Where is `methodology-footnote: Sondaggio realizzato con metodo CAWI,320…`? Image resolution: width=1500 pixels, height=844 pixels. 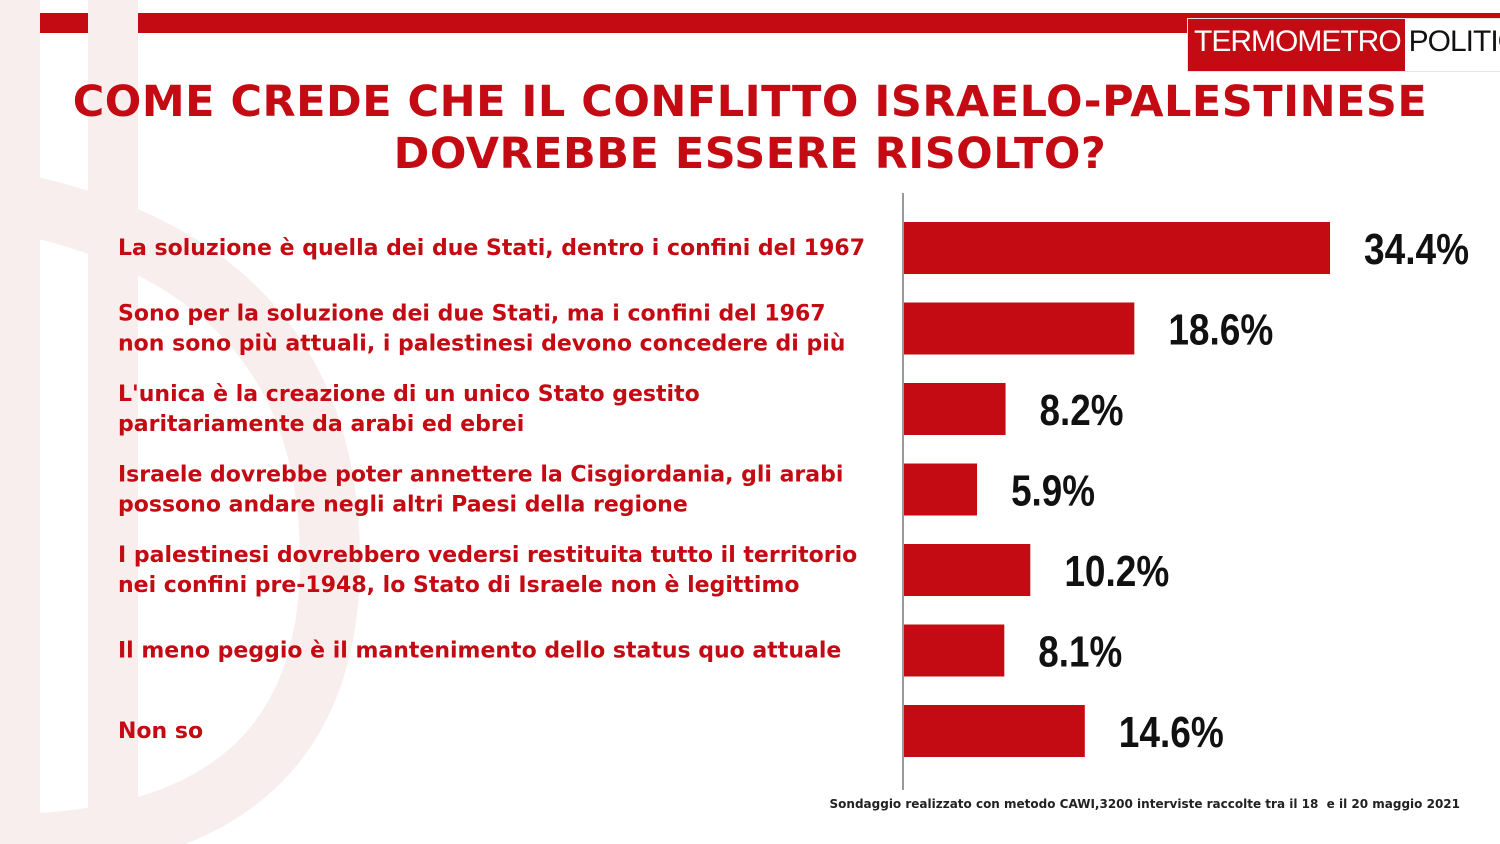
methodology-footnote: Sondaggio realizzato con metodo CAWI,320… is located at coordinates (1144, 804).